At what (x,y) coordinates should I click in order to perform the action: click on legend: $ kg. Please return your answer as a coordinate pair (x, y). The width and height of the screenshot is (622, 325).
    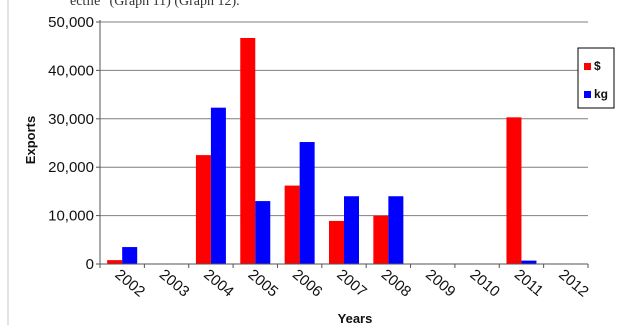
    Looking at the image, I should click on (596, 78).